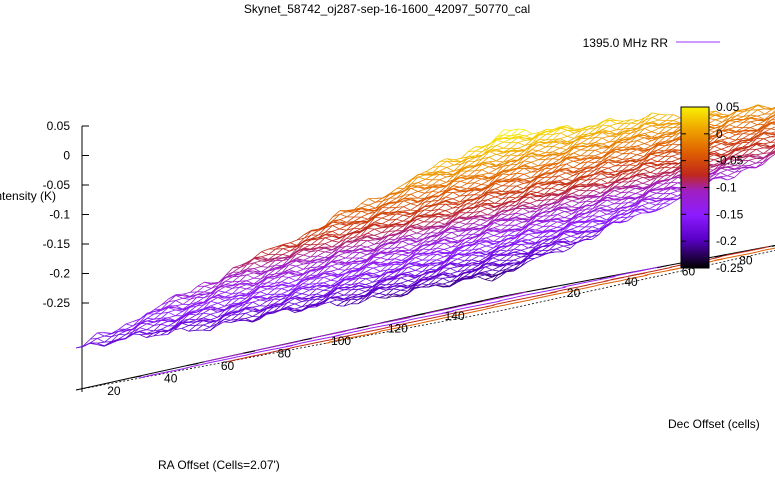 Image resolution: width=775 pixels, height=478 pixels. What do you see at coordinates (712, 187) in the screenshot?
I see `colorbar: 0.05 0 -0.05 -0.1 -0.15 -0.2 -0.25` at bounding box center [712, 187].